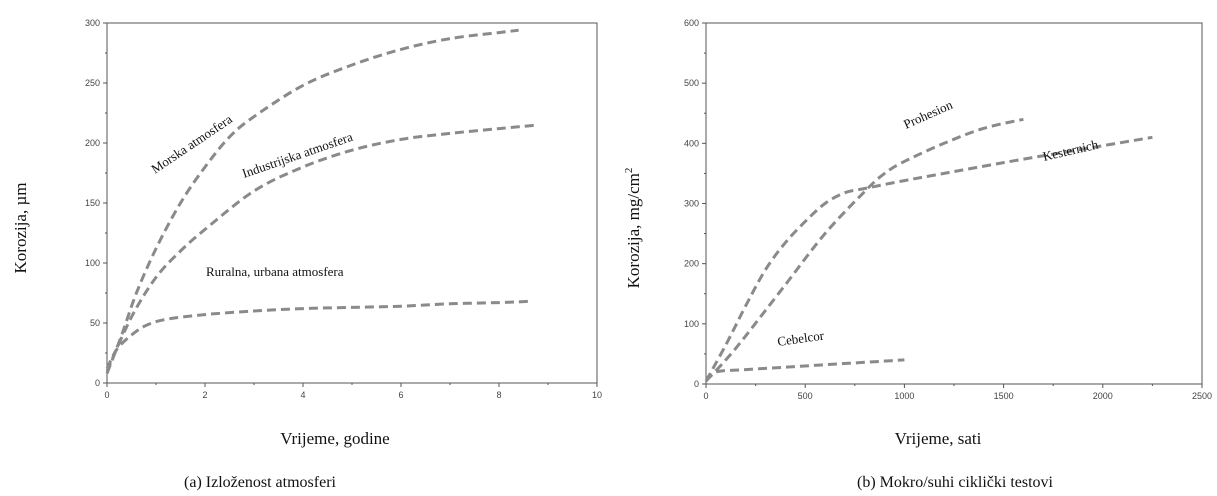  I want to click on y-axis-title-b: Korozija, mg/cm2, so click(633, 228).